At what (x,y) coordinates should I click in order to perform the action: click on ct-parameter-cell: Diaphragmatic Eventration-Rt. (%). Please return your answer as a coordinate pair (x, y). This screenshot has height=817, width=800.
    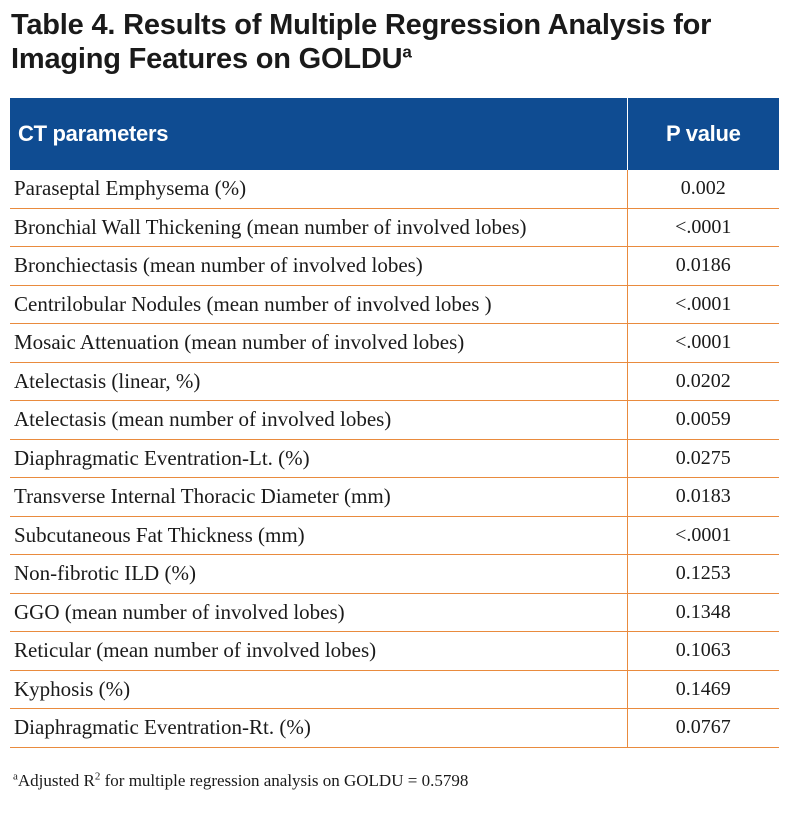
    Looking at the image, I should click on (318, 728).